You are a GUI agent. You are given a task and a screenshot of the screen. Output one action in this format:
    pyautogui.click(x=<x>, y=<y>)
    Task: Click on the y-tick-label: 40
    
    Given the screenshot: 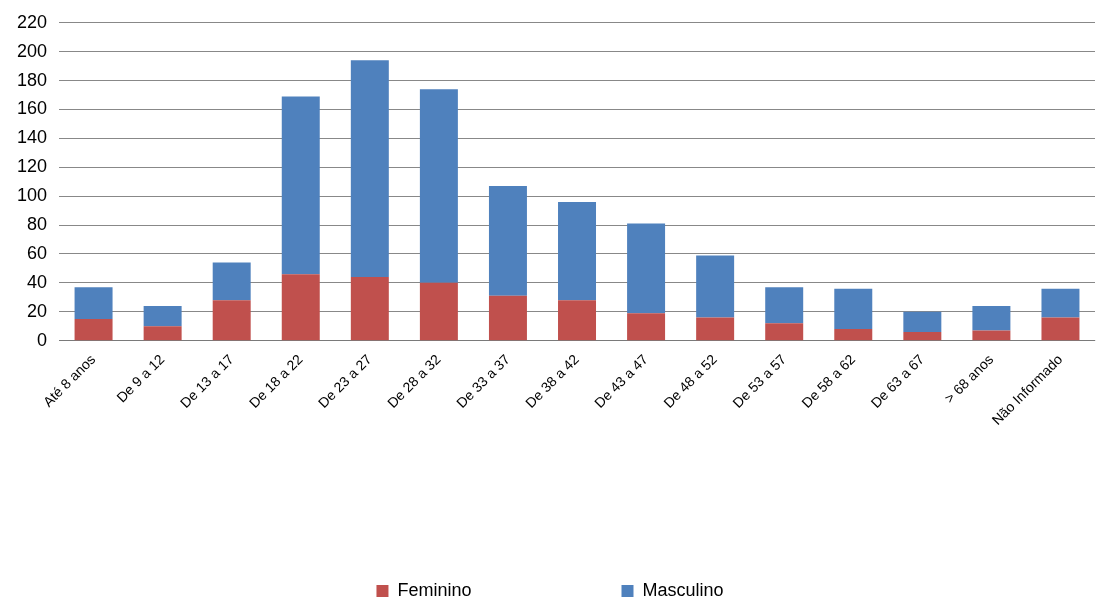 What is the action you would take?
    pyautogui.click(x=37, y=281)
    